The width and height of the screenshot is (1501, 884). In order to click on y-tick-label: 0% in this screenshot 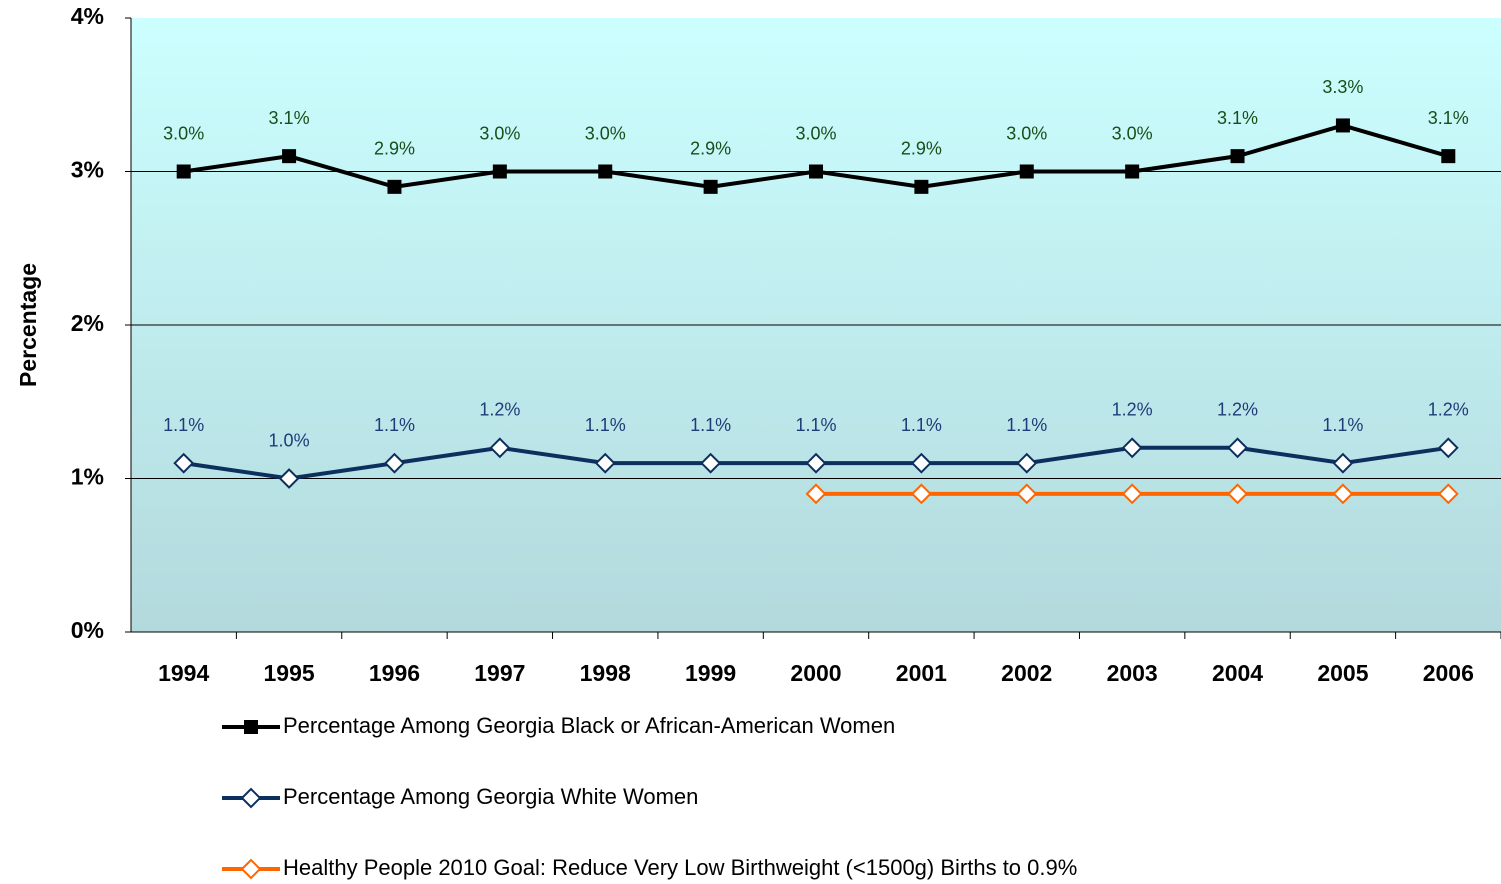, I will do `click(87, 630)`.